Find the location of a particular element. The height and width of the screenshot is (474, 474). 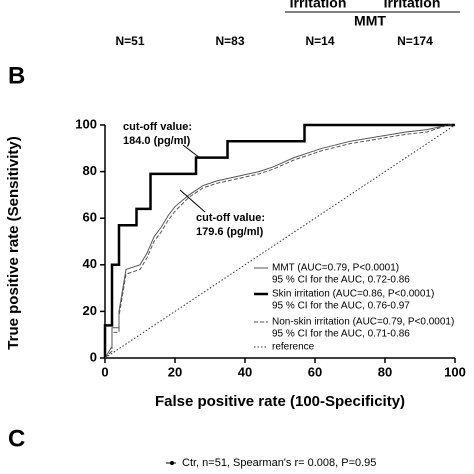

legend-text: Ctr, n=51, Spearman's r= 0.008, P=0.95 is located at coordinates (279, 463).